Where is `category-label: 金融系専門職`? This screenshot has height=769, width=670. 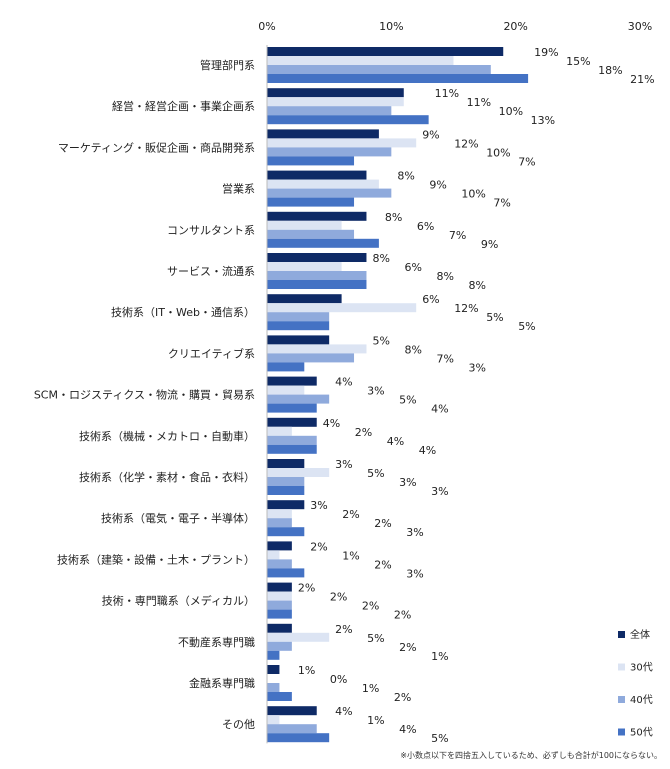
category-label: 金融系専門職 is located at coordinates (222, 683).